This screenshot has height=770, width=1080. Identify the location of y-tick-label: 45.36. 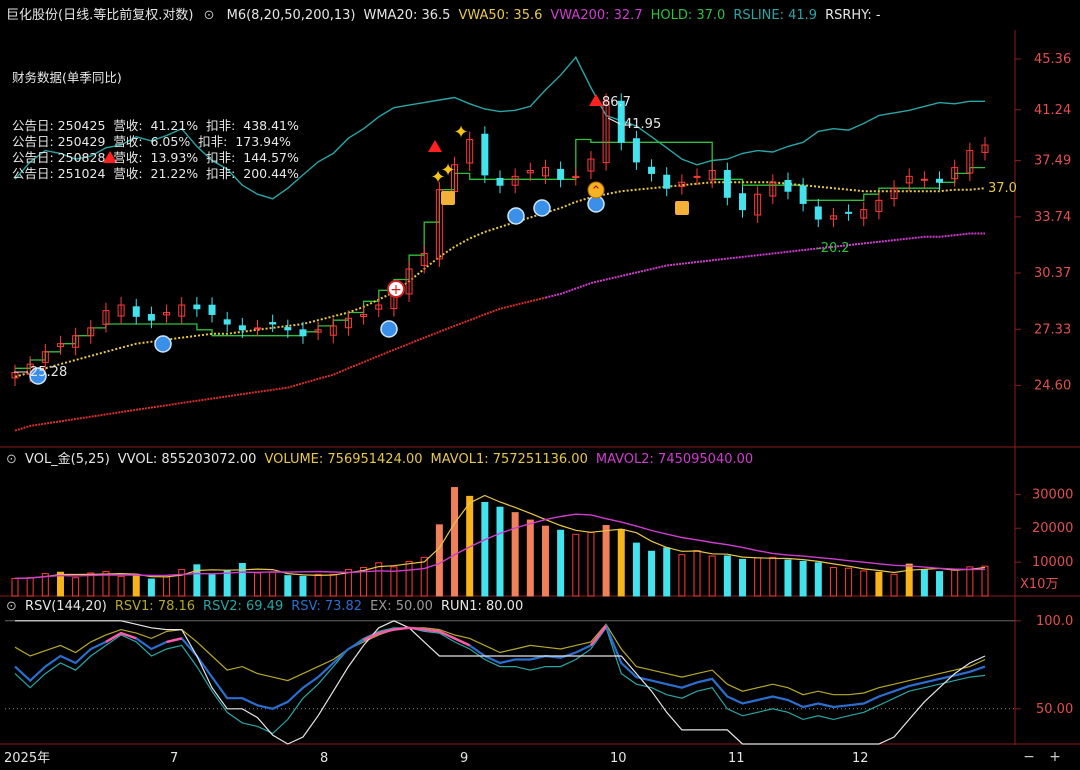
(1052, 59).